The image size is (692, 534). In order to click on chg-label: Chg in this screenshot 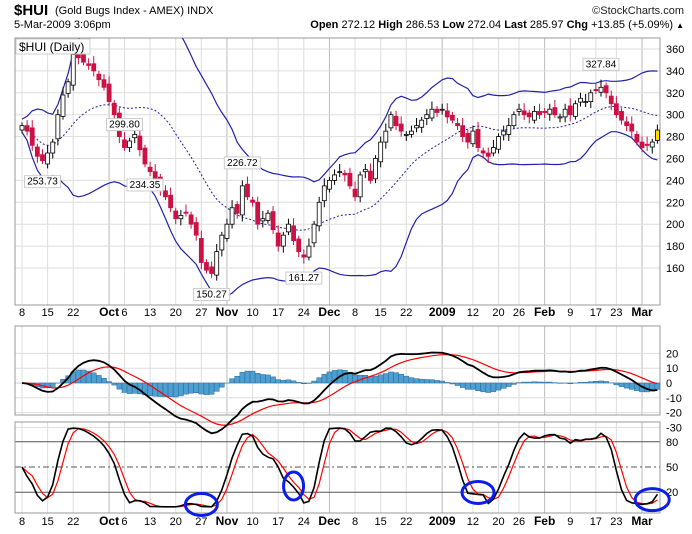, I will do `click(577, 25)`.